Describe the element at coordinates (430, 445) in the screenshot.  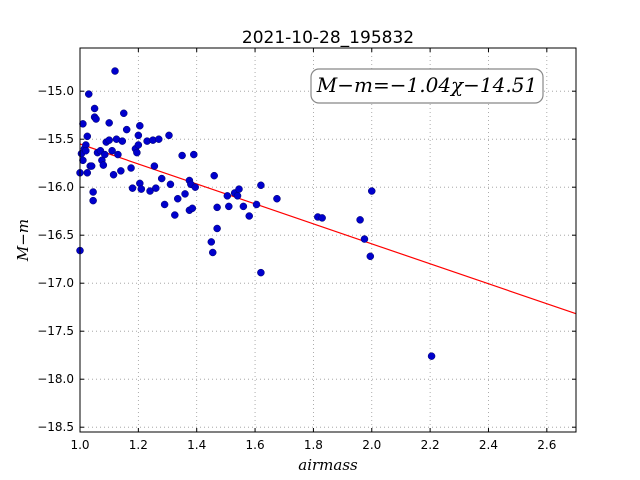
I see `x-tick-label: 2.2` at that location.